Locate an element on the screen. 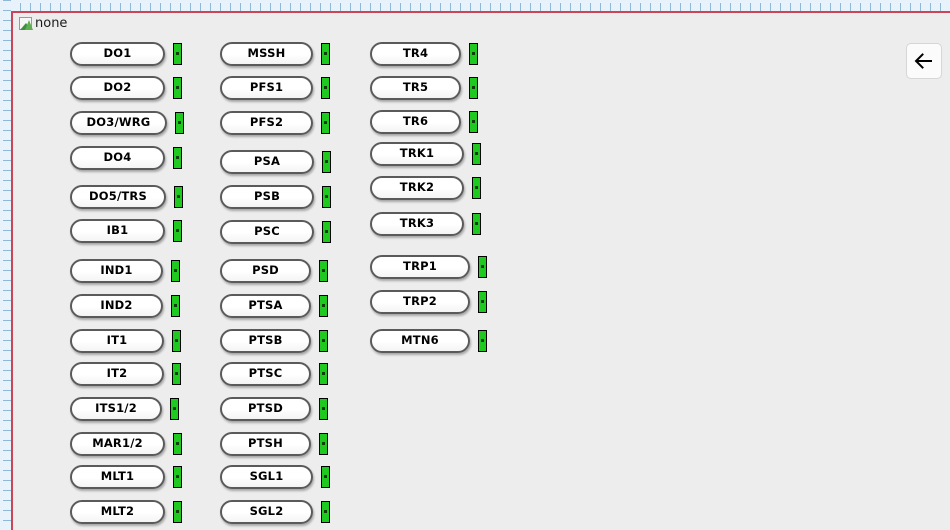 This screenshot has height=530, width=950. button-row: TRP2 is located at coordinates (428, 302).